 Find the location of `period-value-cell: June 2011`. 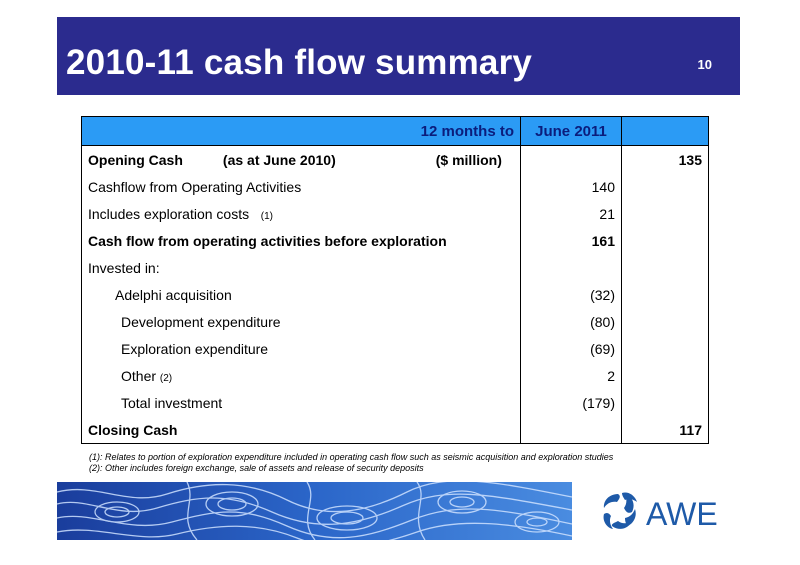

period-value-cell: June 2011 is located at coordinates (571, 131).